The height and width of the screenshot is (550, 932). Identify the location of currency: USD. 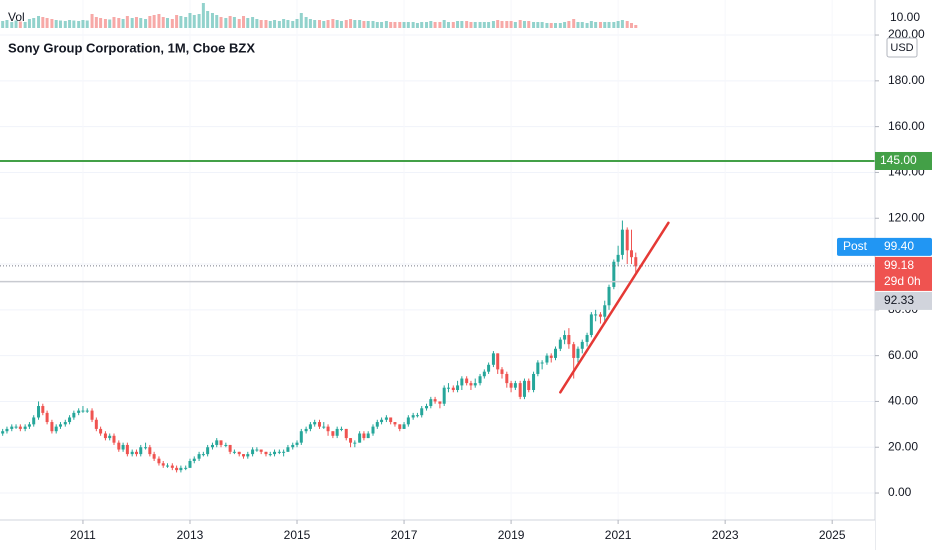
(901, 48).